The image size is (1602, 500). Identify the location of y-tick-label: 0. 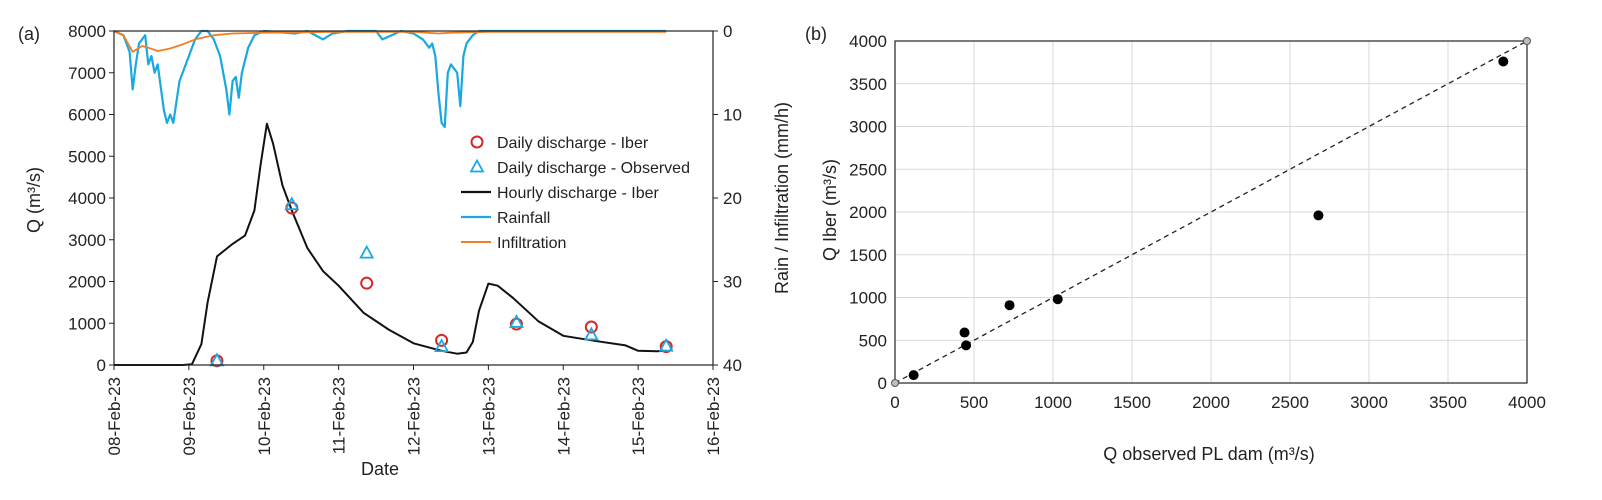
(101, 365).